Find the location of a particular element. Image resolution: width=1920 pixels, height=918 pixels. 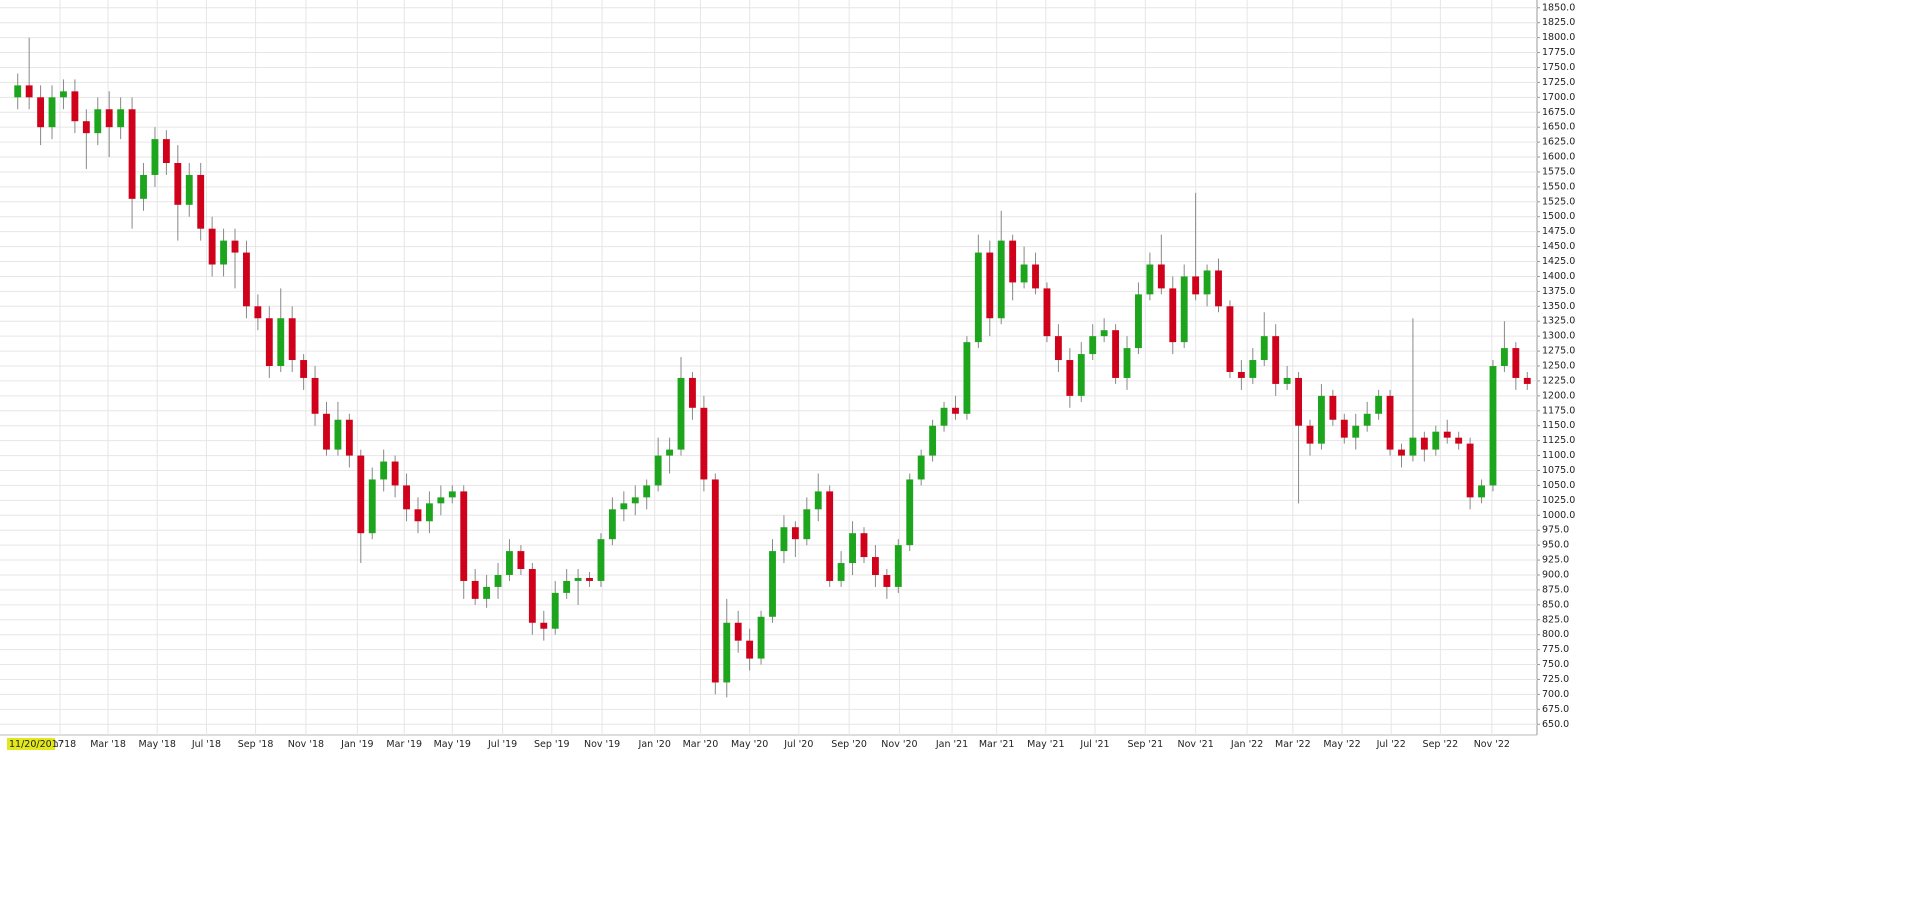

y-tick-label: 1700.0 is located at coordinates (1558, 97).